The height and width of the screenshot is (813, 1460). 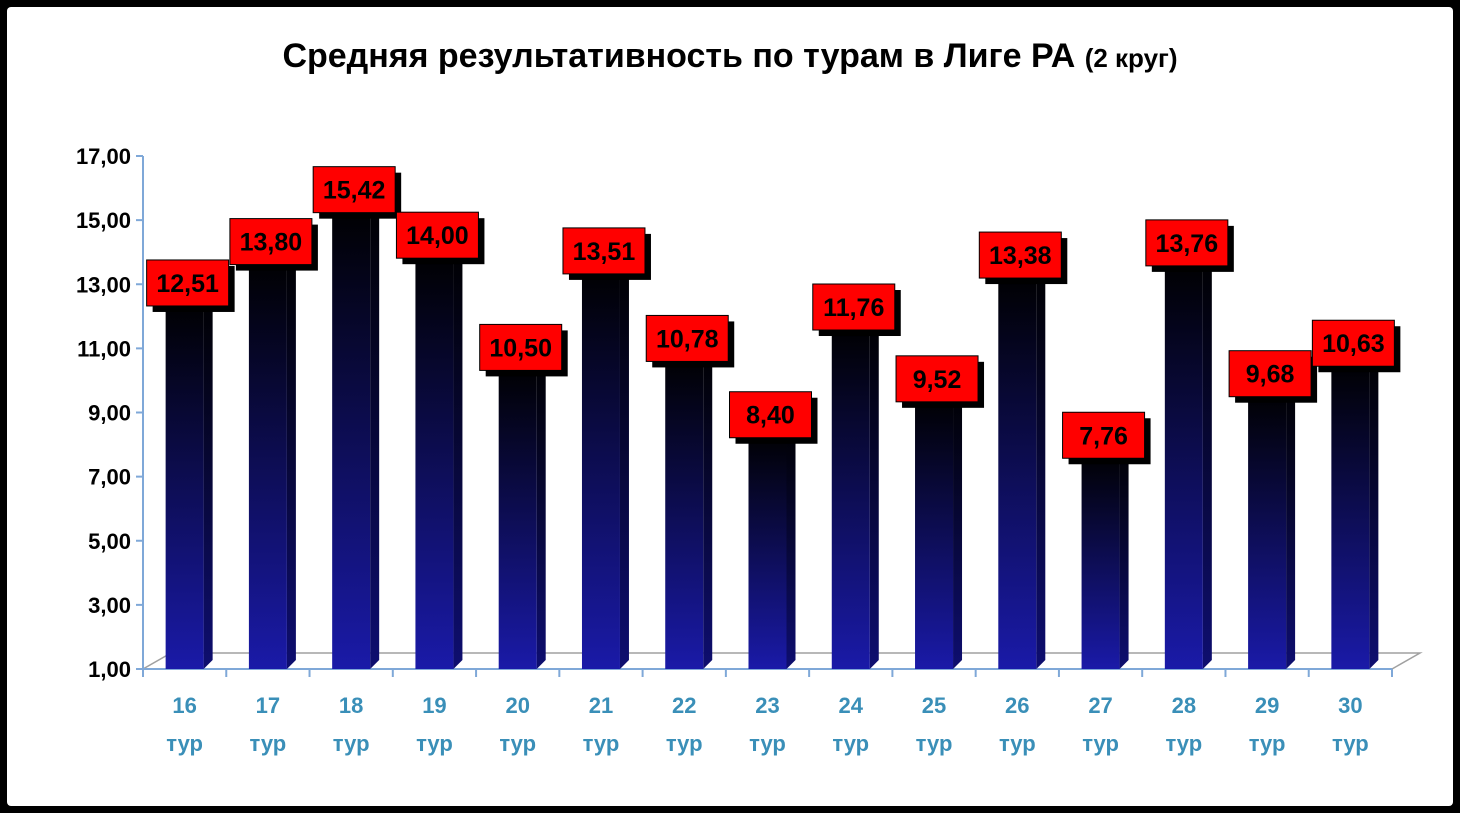 What do you see at coordinates (354, 191) in the screenshot?
I see `data-label: 15,42` at bounding box center [354, 191].